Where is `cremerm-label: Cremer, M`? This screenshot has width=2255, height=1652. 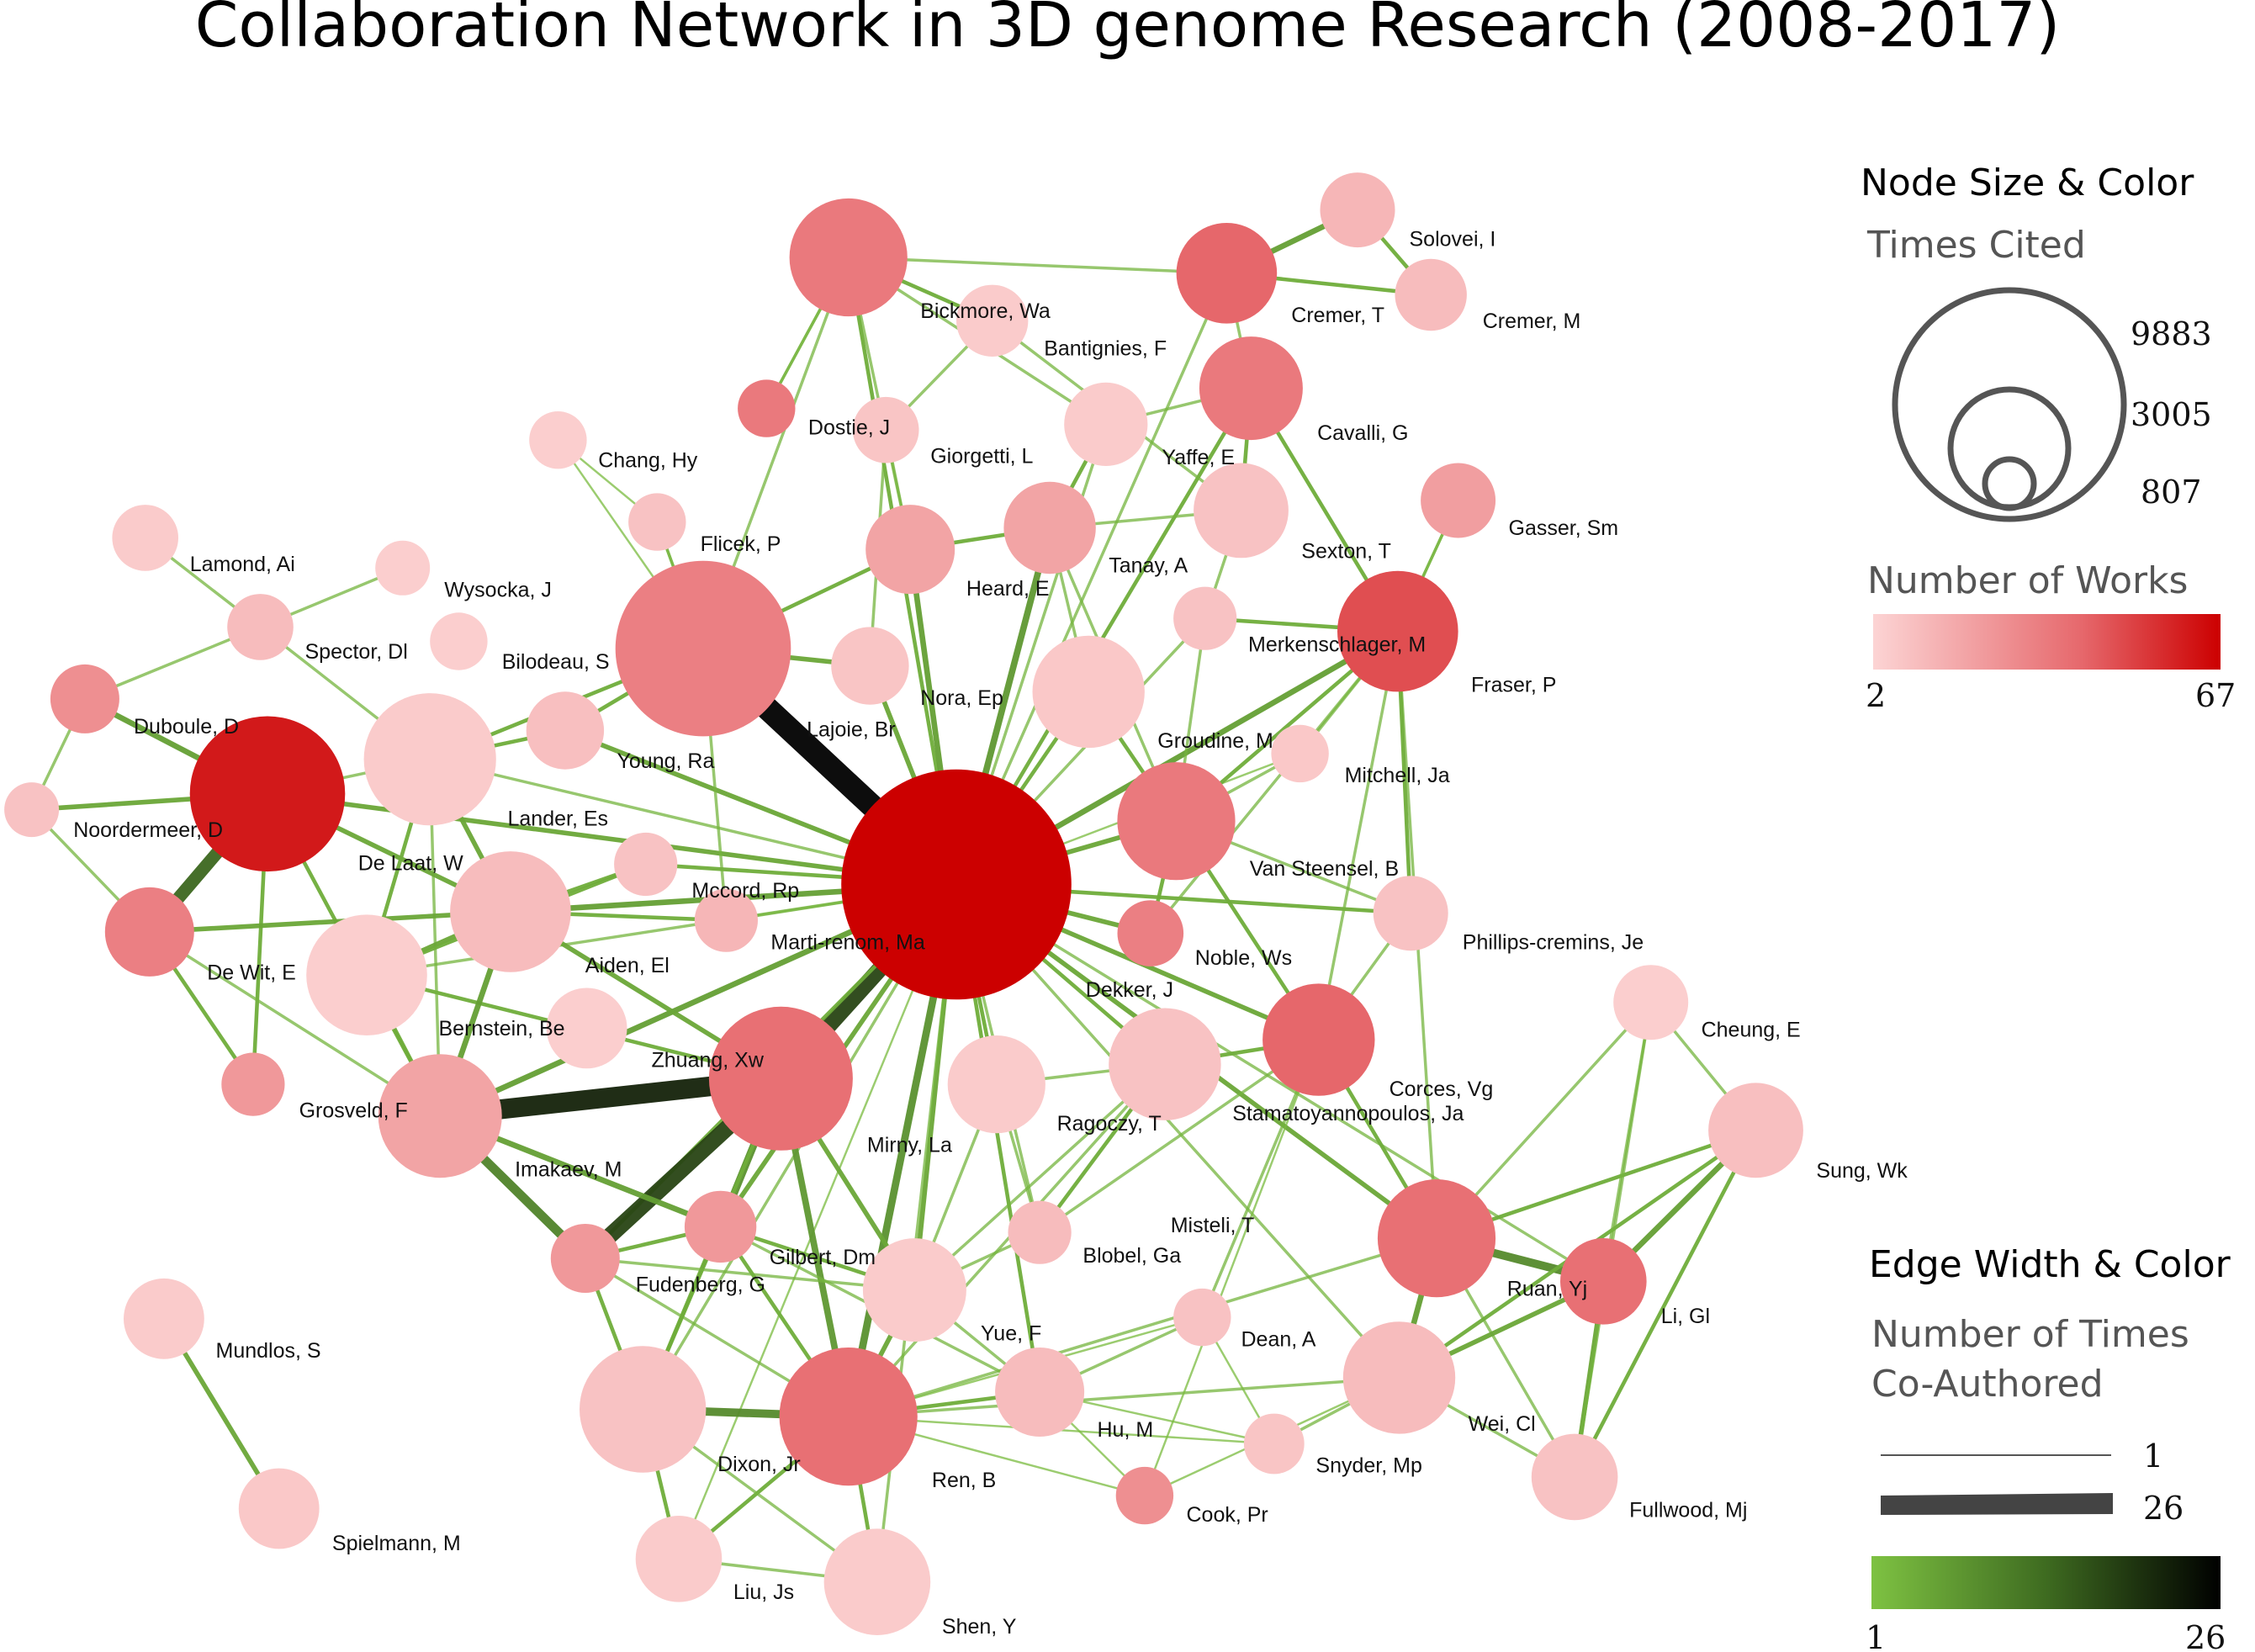
cremerm-label: Cremer, M is located at coordinates (1532, 321).